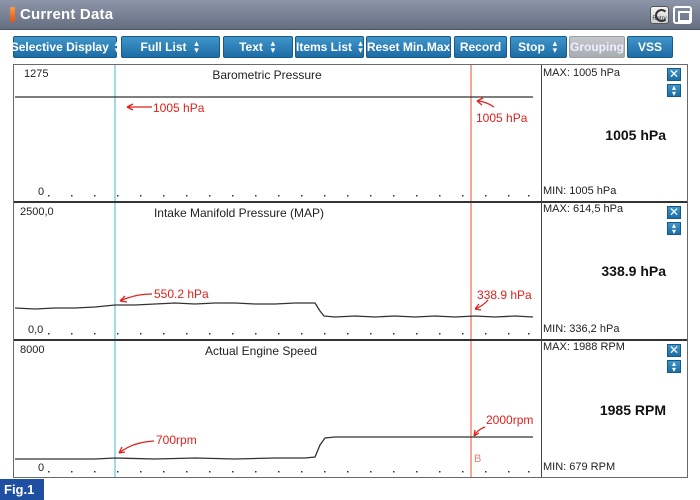 This screenshot has height=500, width=700. I want to click on graph-info-divider, so click(541, 271).